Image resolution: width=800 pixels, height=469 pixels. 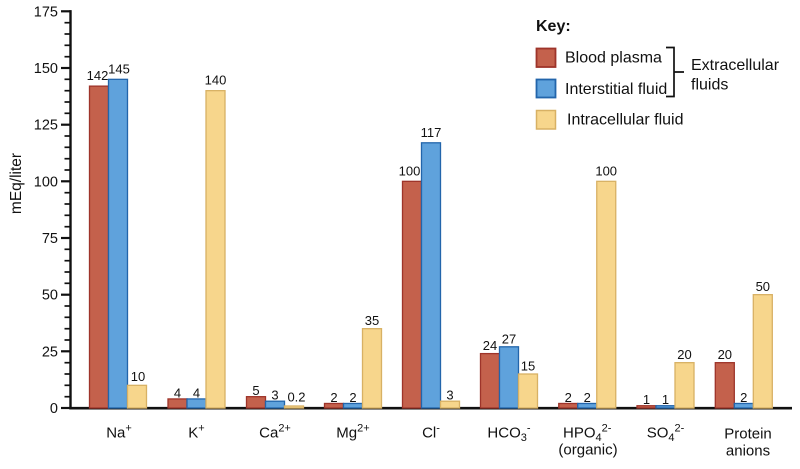 What do you see at coordinates (709, 85) in the screenshot?
I see `svg-text: fluids` at bounding box center [709, 85].